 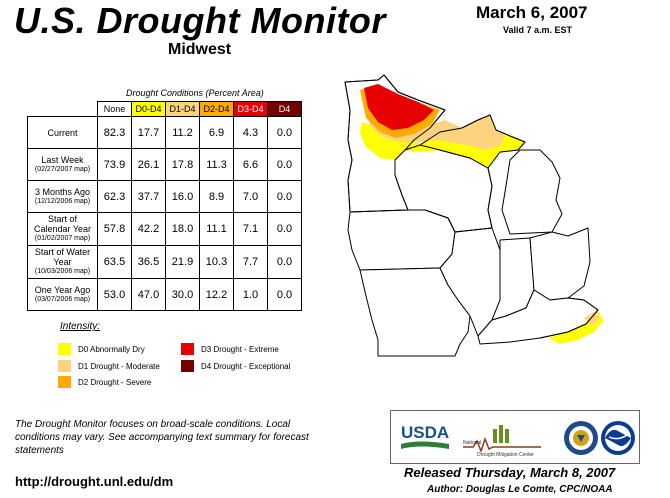 What do you see at coordinates (502, 441) in the screenshot?
I see `ndmc-logo: National Drought Mitigation Center` at bounding box center [502, 441].